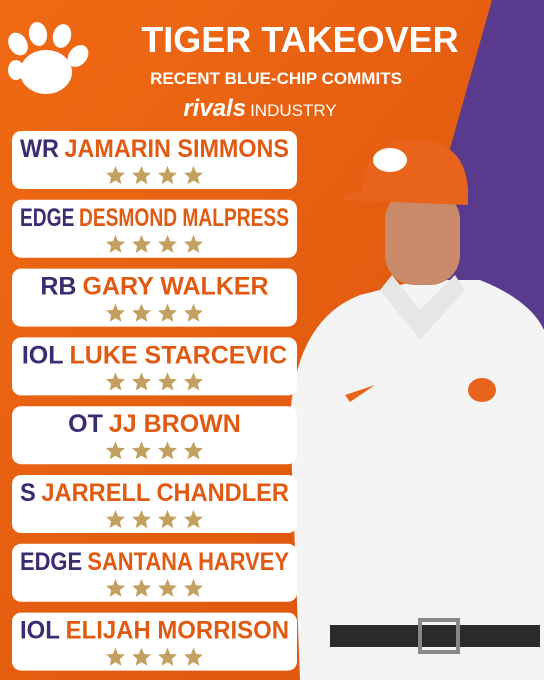 The height and width of the screenshot is (680, 544). I want to click on player-name: LUKE STARCEVIC, so click(179, 355).